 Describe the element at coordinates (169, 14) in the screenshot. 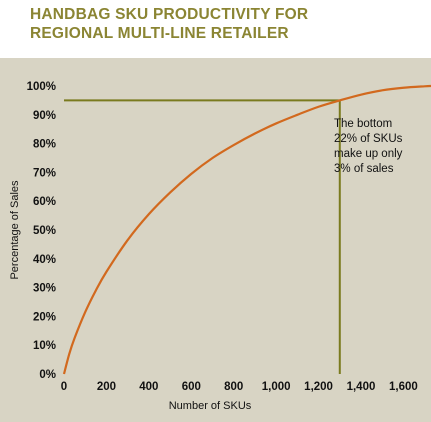

I see `chart-title-line-1: HANDBAG SKU PRODUCTIVITY FOR` at that location.